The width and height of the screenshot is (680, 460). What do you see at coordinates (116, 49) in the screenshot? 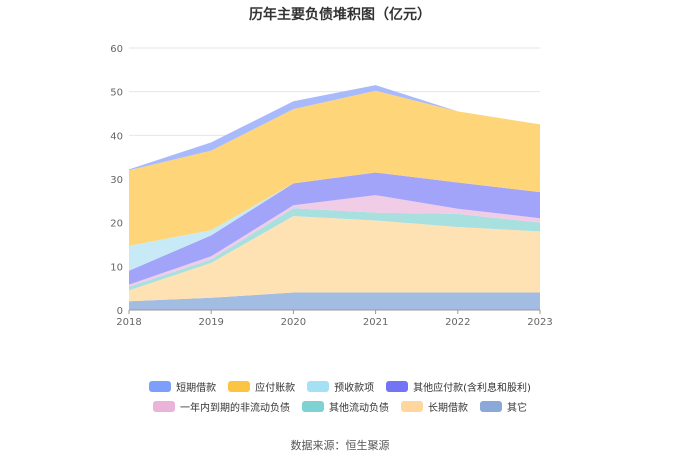
I see `y-tick-label: 60` at bounding box center [116, 49].